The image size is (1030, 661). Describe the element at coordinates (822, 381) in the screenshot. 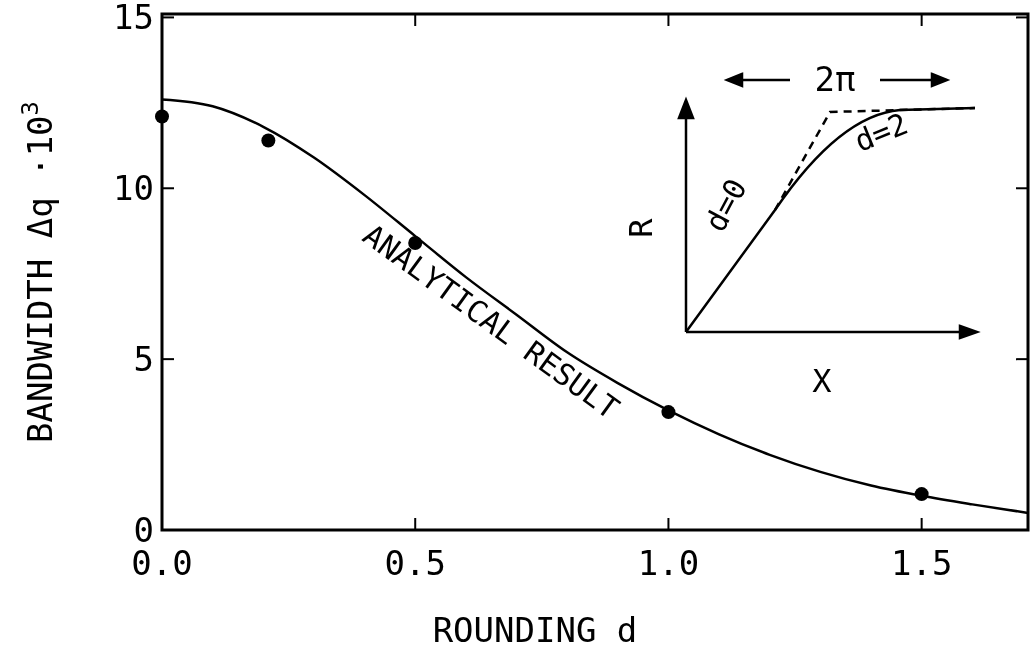

I see `annotation: X` at that location.